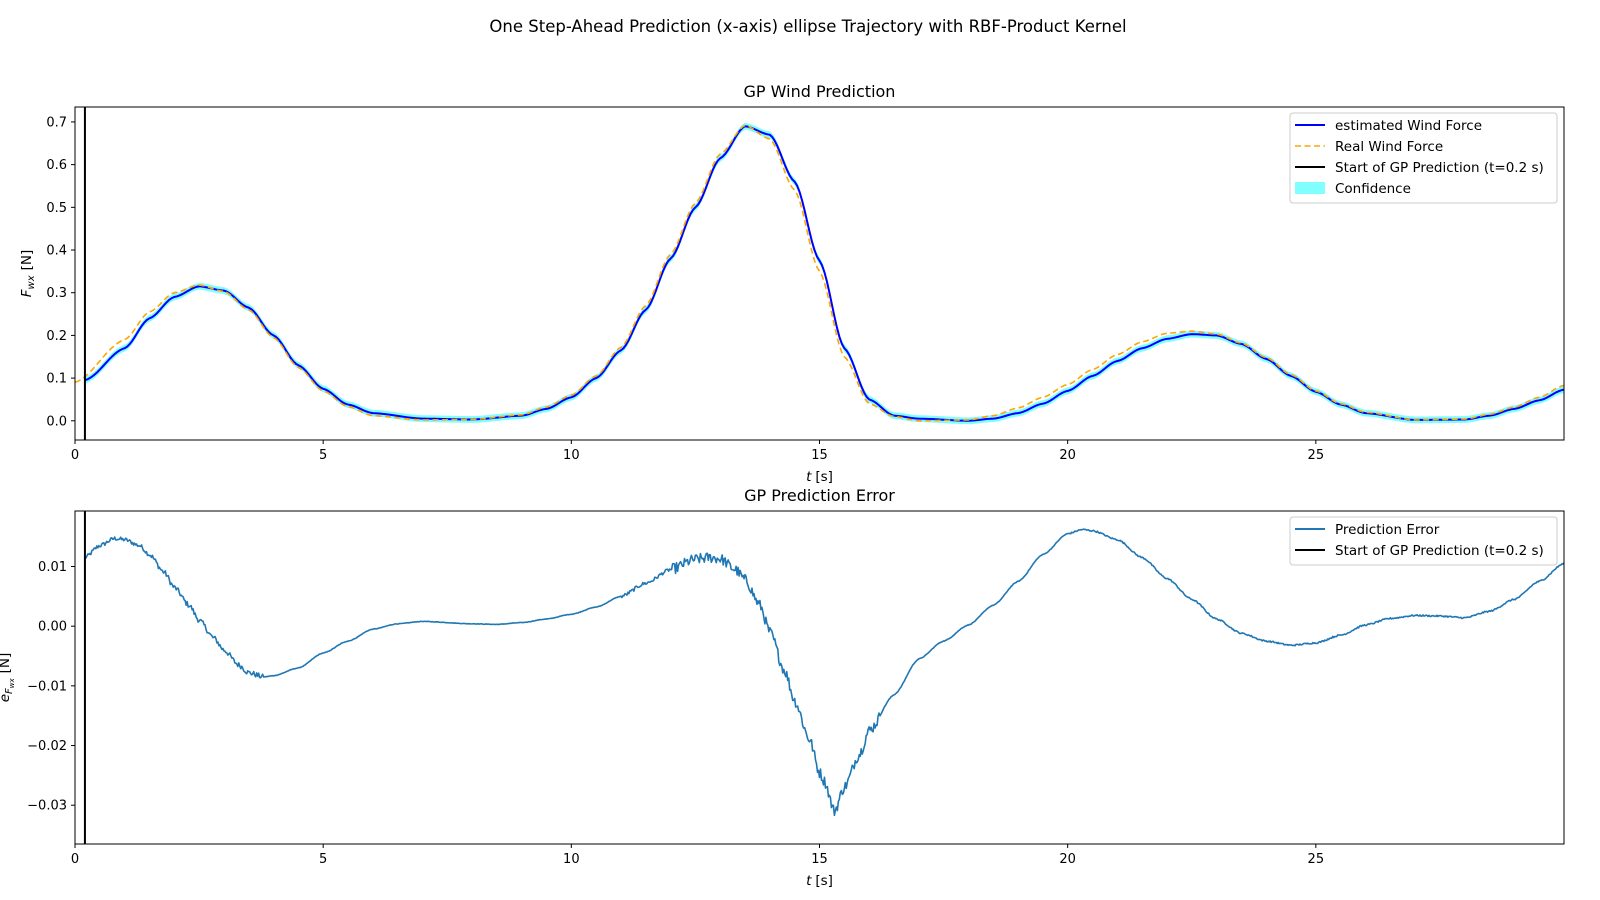 Image resolution: width=1600 pixels, height=900 pixels. Describe the element at coordinates (56, 122) in the screenshot. I see `y-tick-label: 0.7` at that location.